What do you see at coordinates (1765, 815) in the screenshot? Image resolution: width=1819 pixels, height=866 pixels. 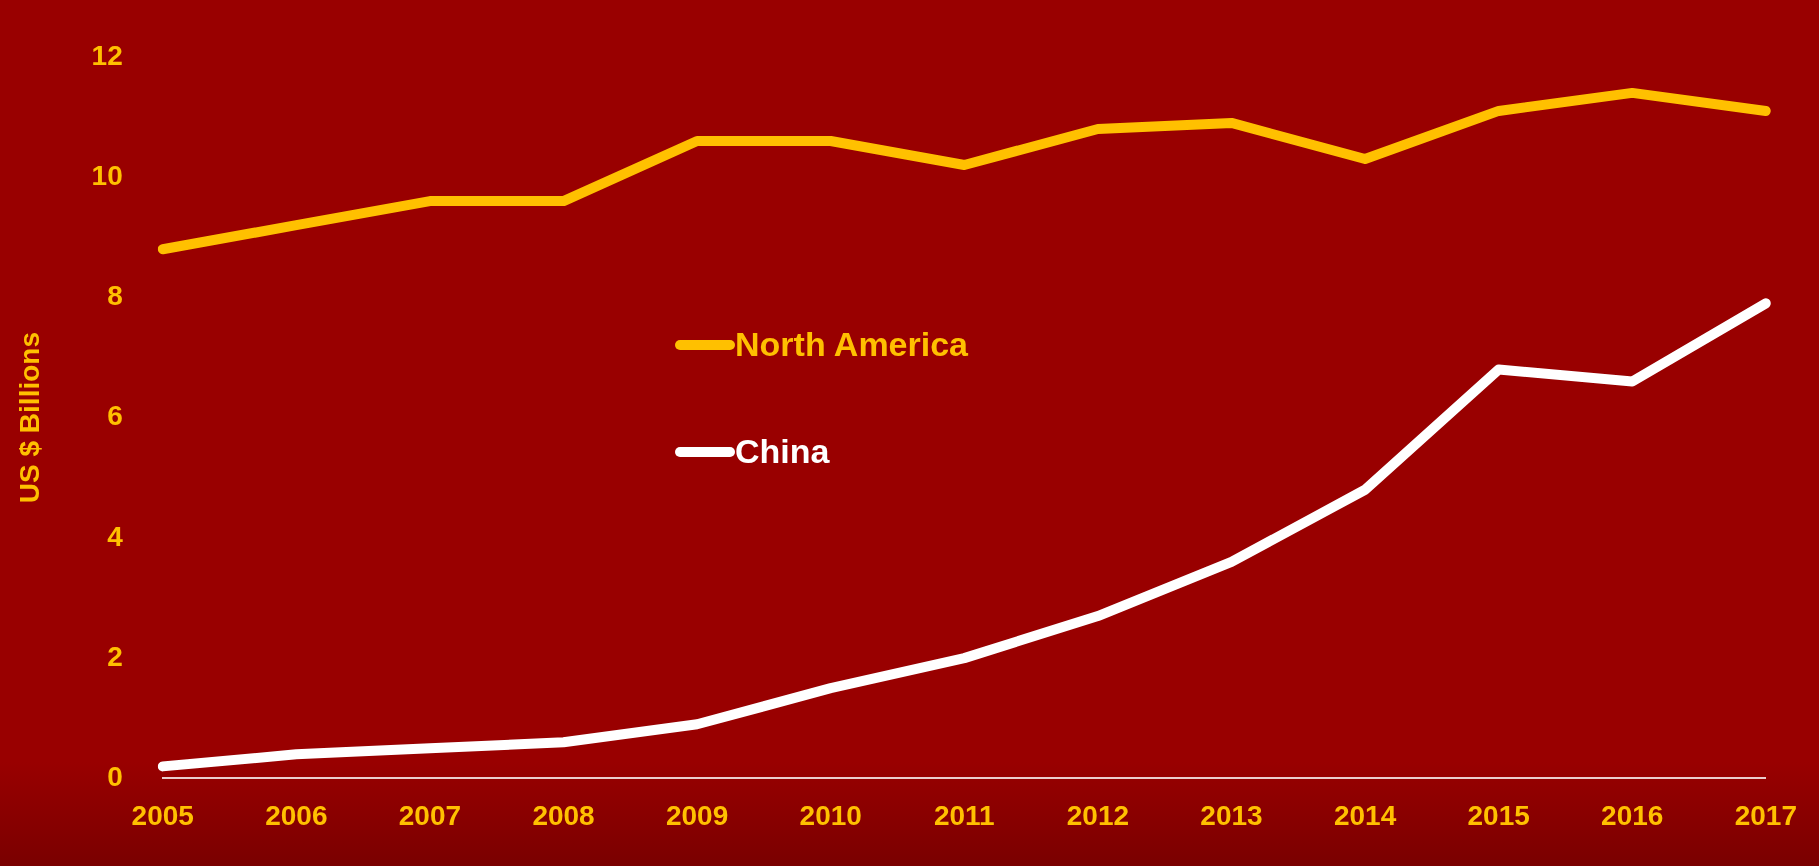 I see `x-tick-label: 2017` at bounding box center [1765, 815].